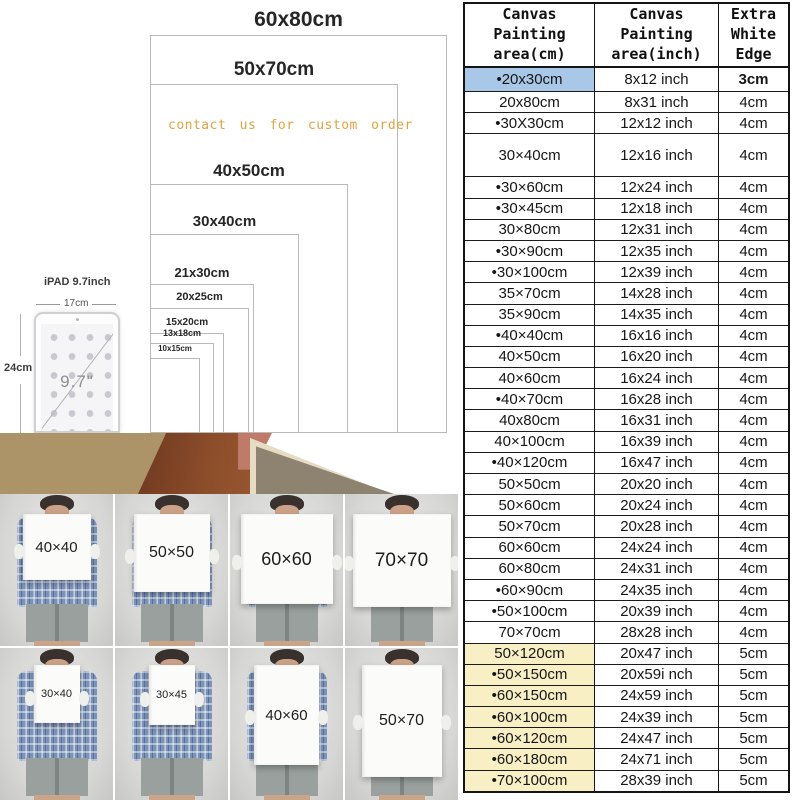  Describe the element at coordinates (401, 560) in the screenshot. I see `canvas-size-label: 70×70` at that location.